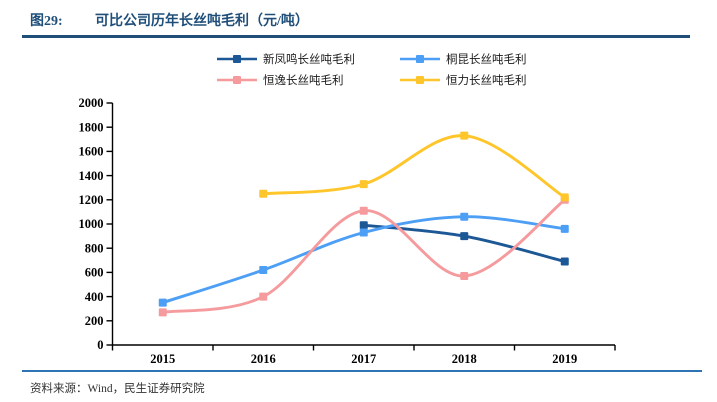 Image resolution: width=717 pixels, height=402 pixels. I want to click on y-axis-label: 400, so click(94, 297).